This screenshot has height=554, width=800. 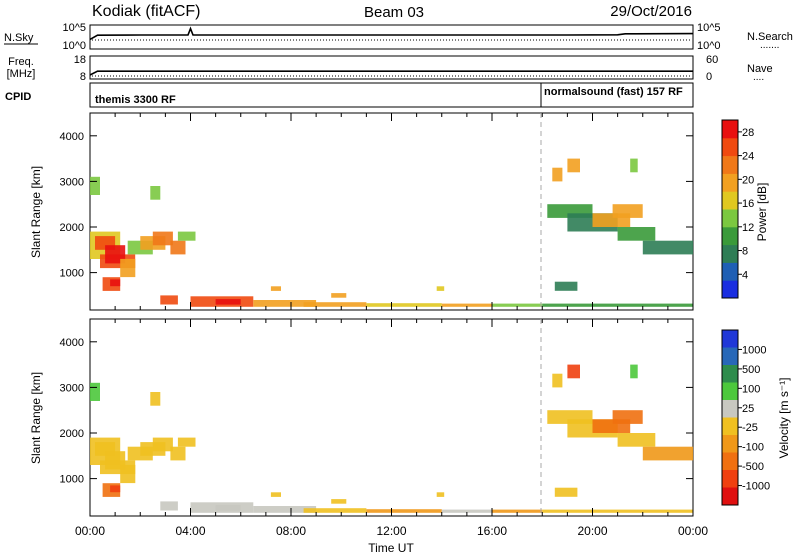 What do you see at coordinates (72, 137) in the screenshot?
I see `power-ytick-label-4000: 4000` at bounding box center [72, 137].